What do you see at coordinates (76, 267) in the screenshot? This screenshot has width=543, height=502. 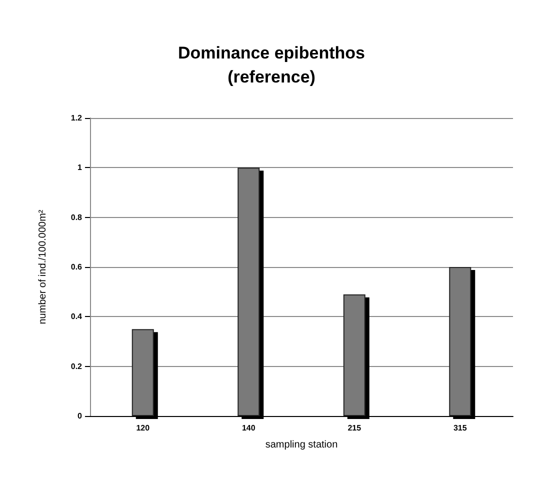 I see `y-tick-label: 0.6` at bounding box center [76, 267].